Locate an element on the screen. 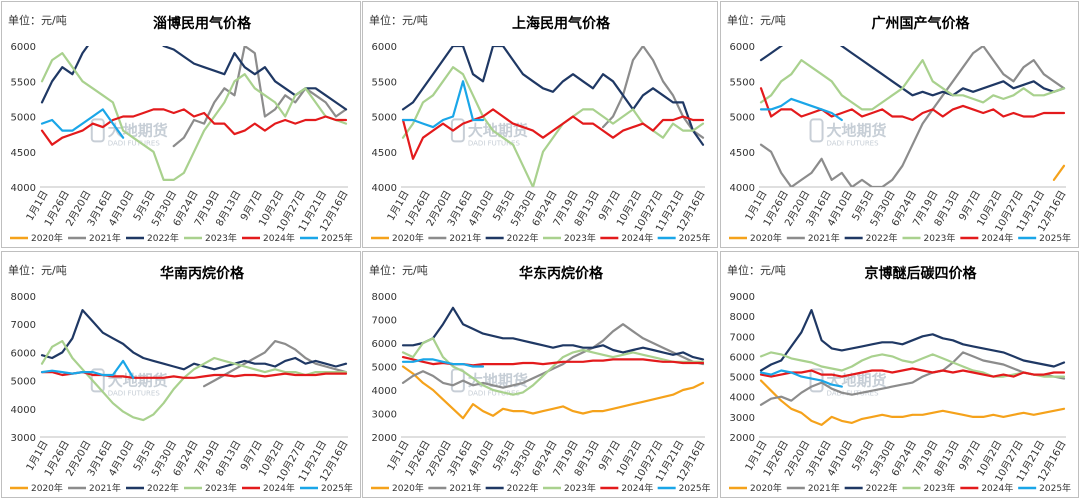 Image resolution: width=1080 pixels, height=499 pixels. y-tick-label: 7000 is located at coordinates (742, 337).